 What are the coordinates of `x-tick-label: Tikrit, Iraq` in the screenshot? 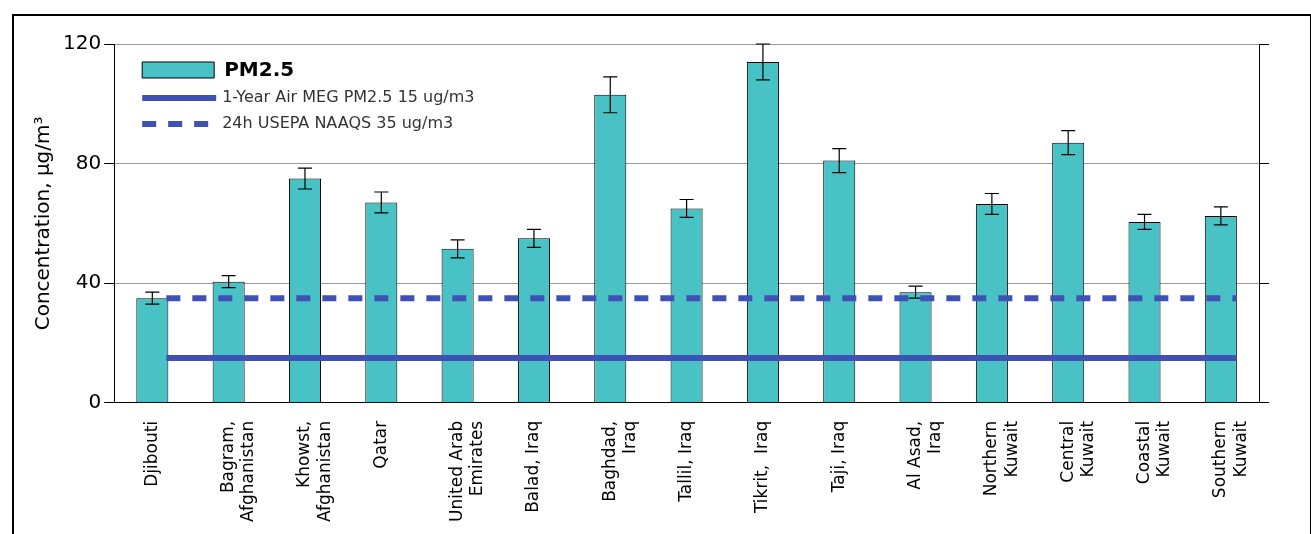 It's located at (761, 467).